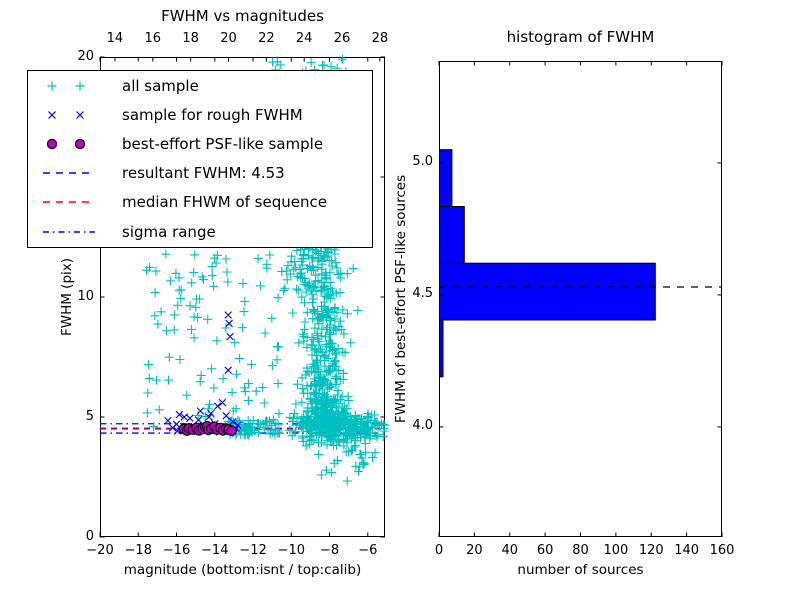 The height and width of the screenshot is (600, 800). I want to click on left-top-tick-label: 26, so click(342, 38).